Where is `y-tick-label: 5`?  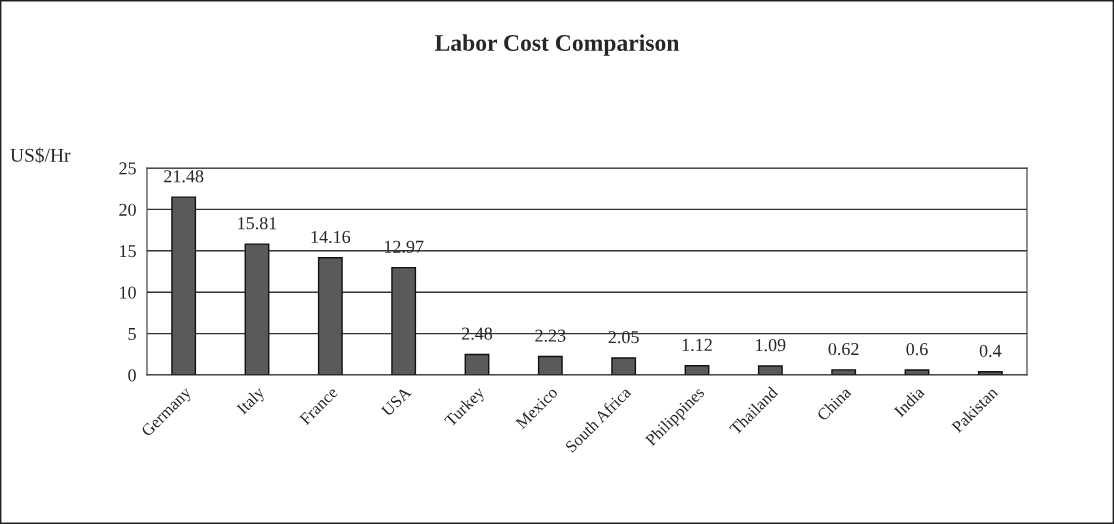
y-tick-label: 5 is located at coordinates (132, 334).